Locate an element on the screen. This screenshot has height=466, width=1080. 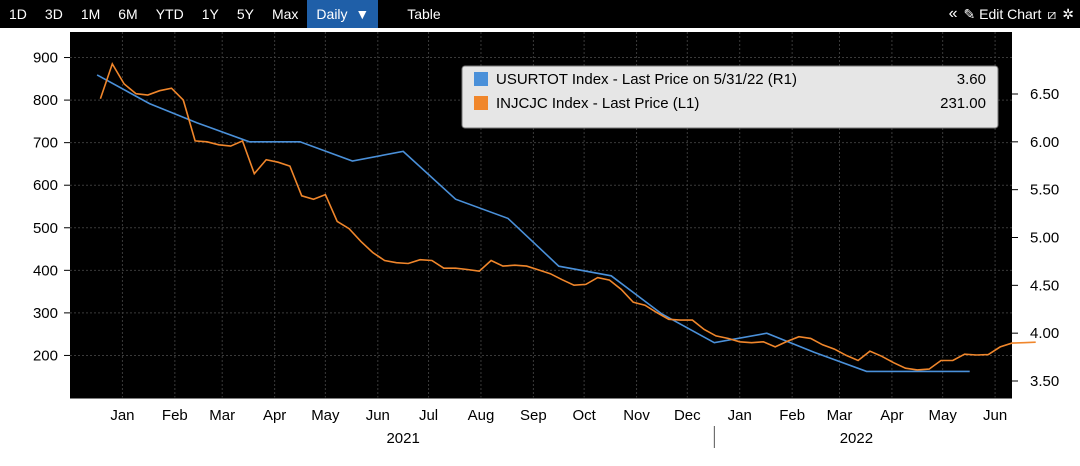
toolbar-right: « ✎ Edit Chart ⧄ ✲ is located at coordinates (1011, 14).